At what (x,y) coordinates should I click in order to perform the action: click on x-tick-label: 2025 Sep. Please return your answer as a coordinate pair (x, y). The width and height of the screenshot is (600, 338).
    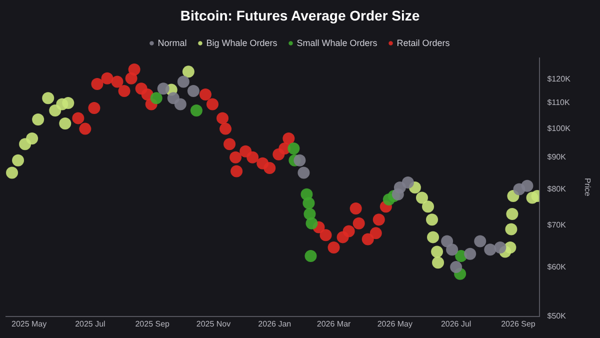
    Looking at the image, I should click on (152, 323).